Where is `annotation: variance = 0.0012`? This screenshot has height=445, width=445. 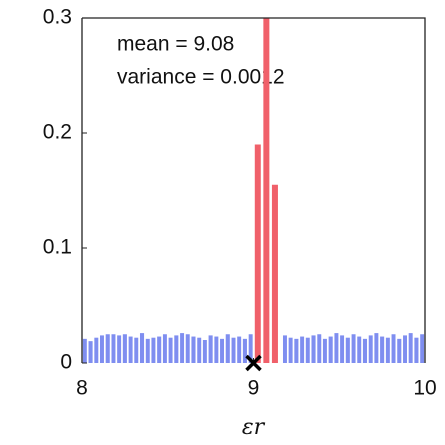 annotation: variance = 0.0012 is located at coordinates (201, 77).